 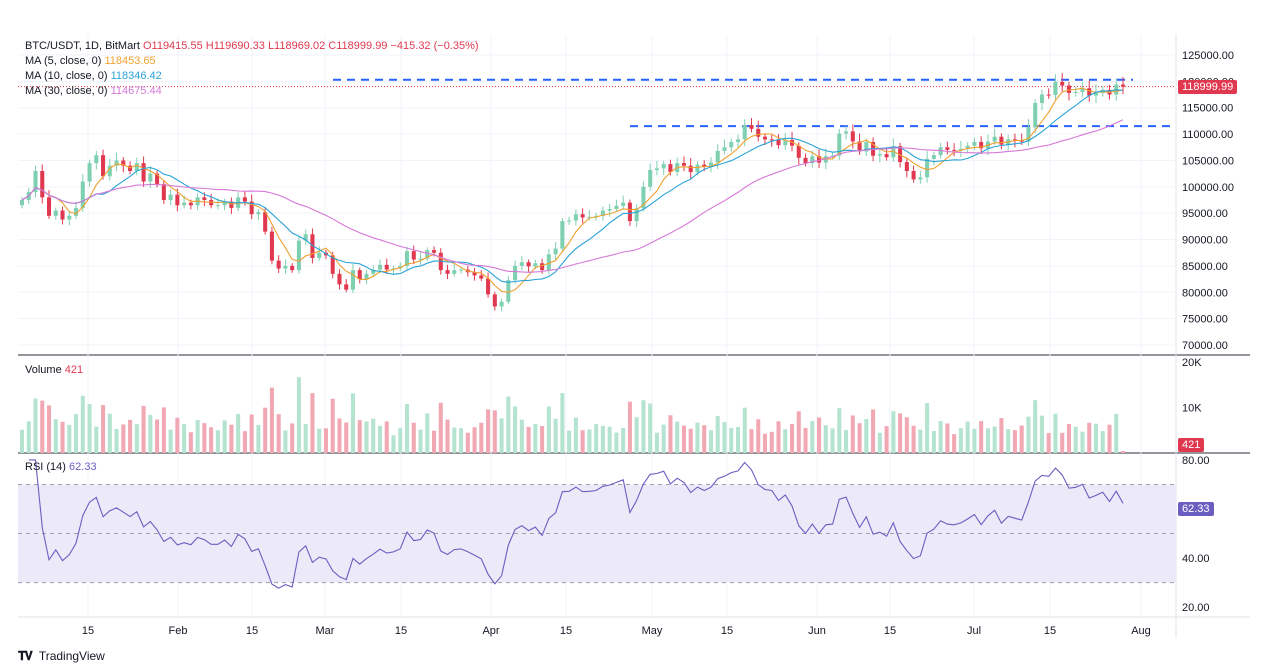 I want to click on volume-tick-label: 20K, so click(x=1192, y=363).